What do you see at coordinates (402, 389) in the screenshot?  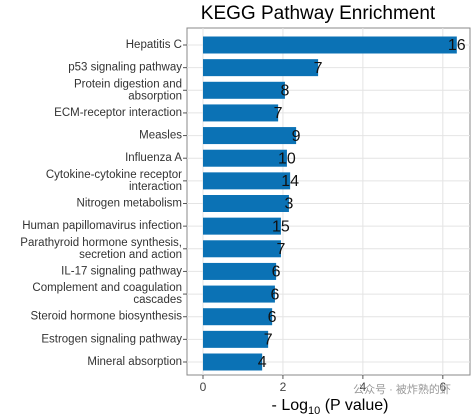 I see `watermark: 公众号 · 被炸熟的虾` at bounding box center [402, 389].